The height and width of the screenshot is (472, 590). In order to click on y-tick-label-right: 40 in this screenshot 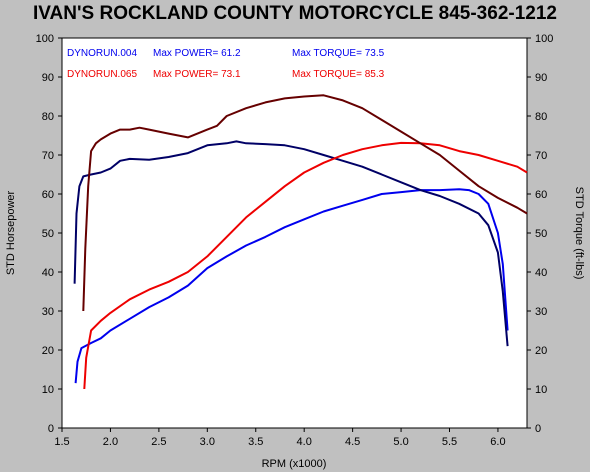, I will do `click(541, 273)`.